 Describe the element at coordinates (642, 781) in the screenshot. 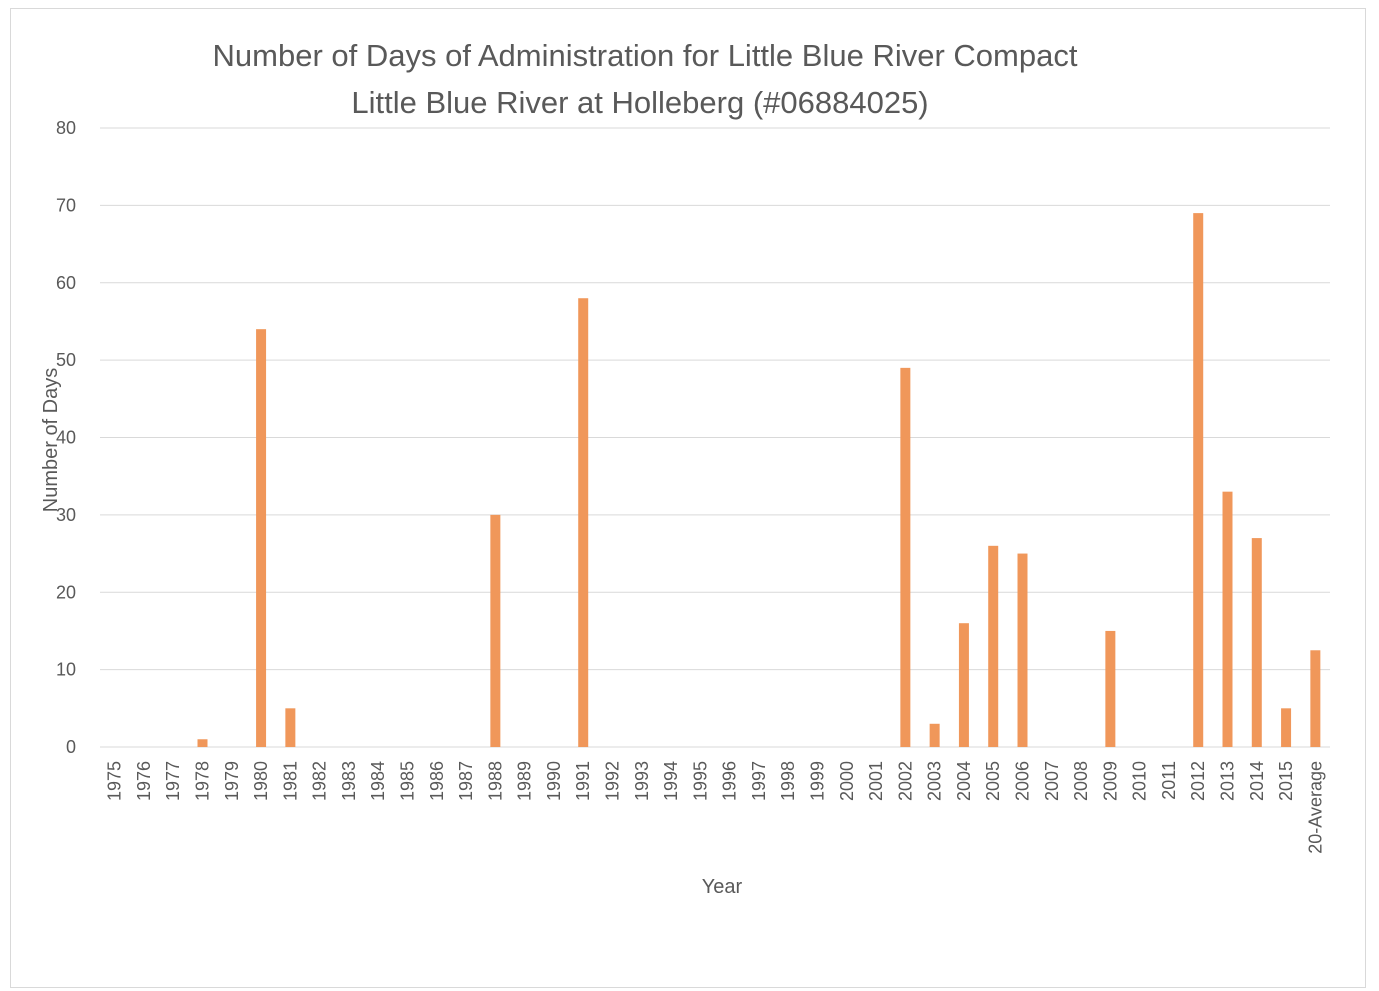

I see `x-tick-label: 1993` at that location.